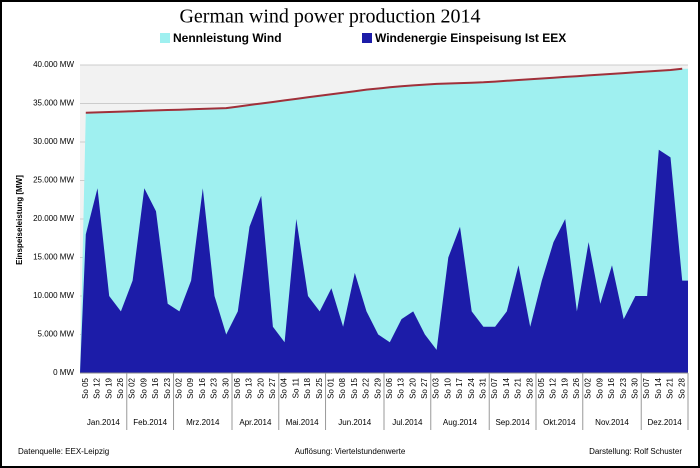 This screenshot has height=468, width=700. What do you see at coordinates (512, 422) in the screenshot?
I see `month-label: Sep.2014` at bounding box center [512, 422].